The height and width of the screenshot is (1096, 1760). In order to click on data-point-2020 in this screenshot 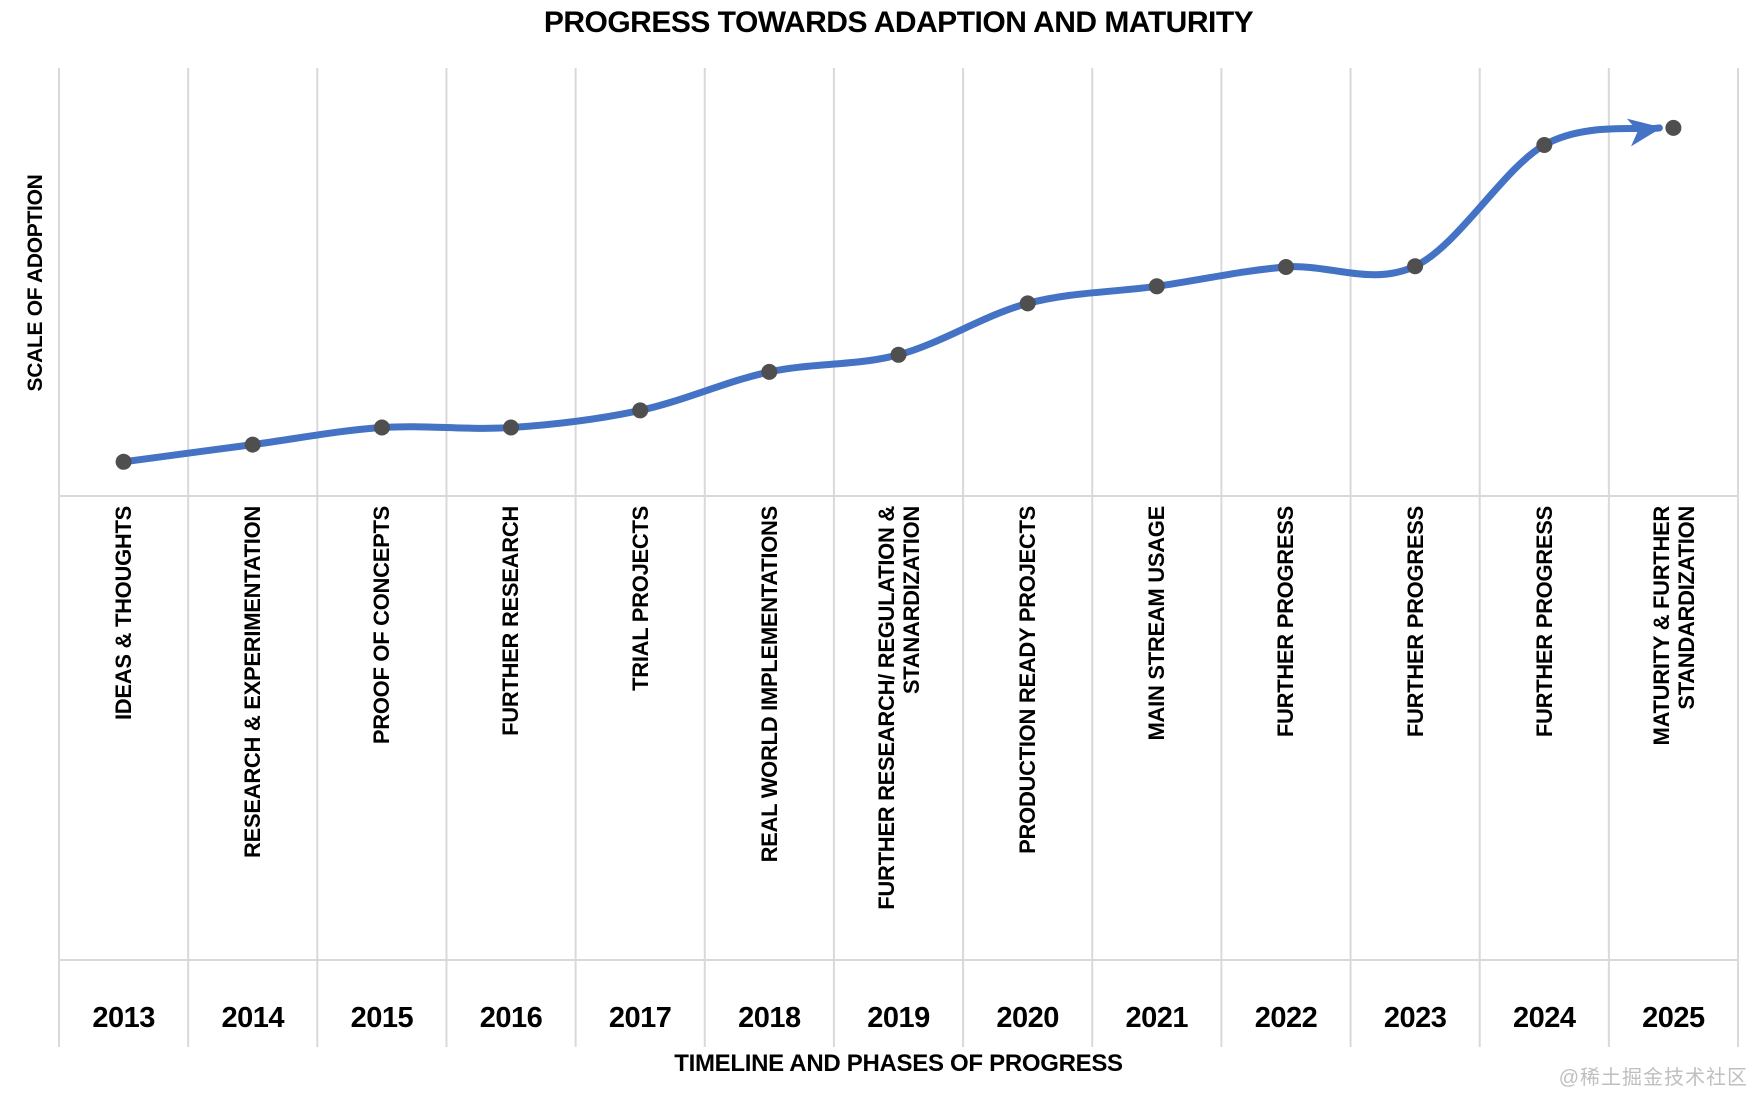, I will do `click(1027, 303)`.